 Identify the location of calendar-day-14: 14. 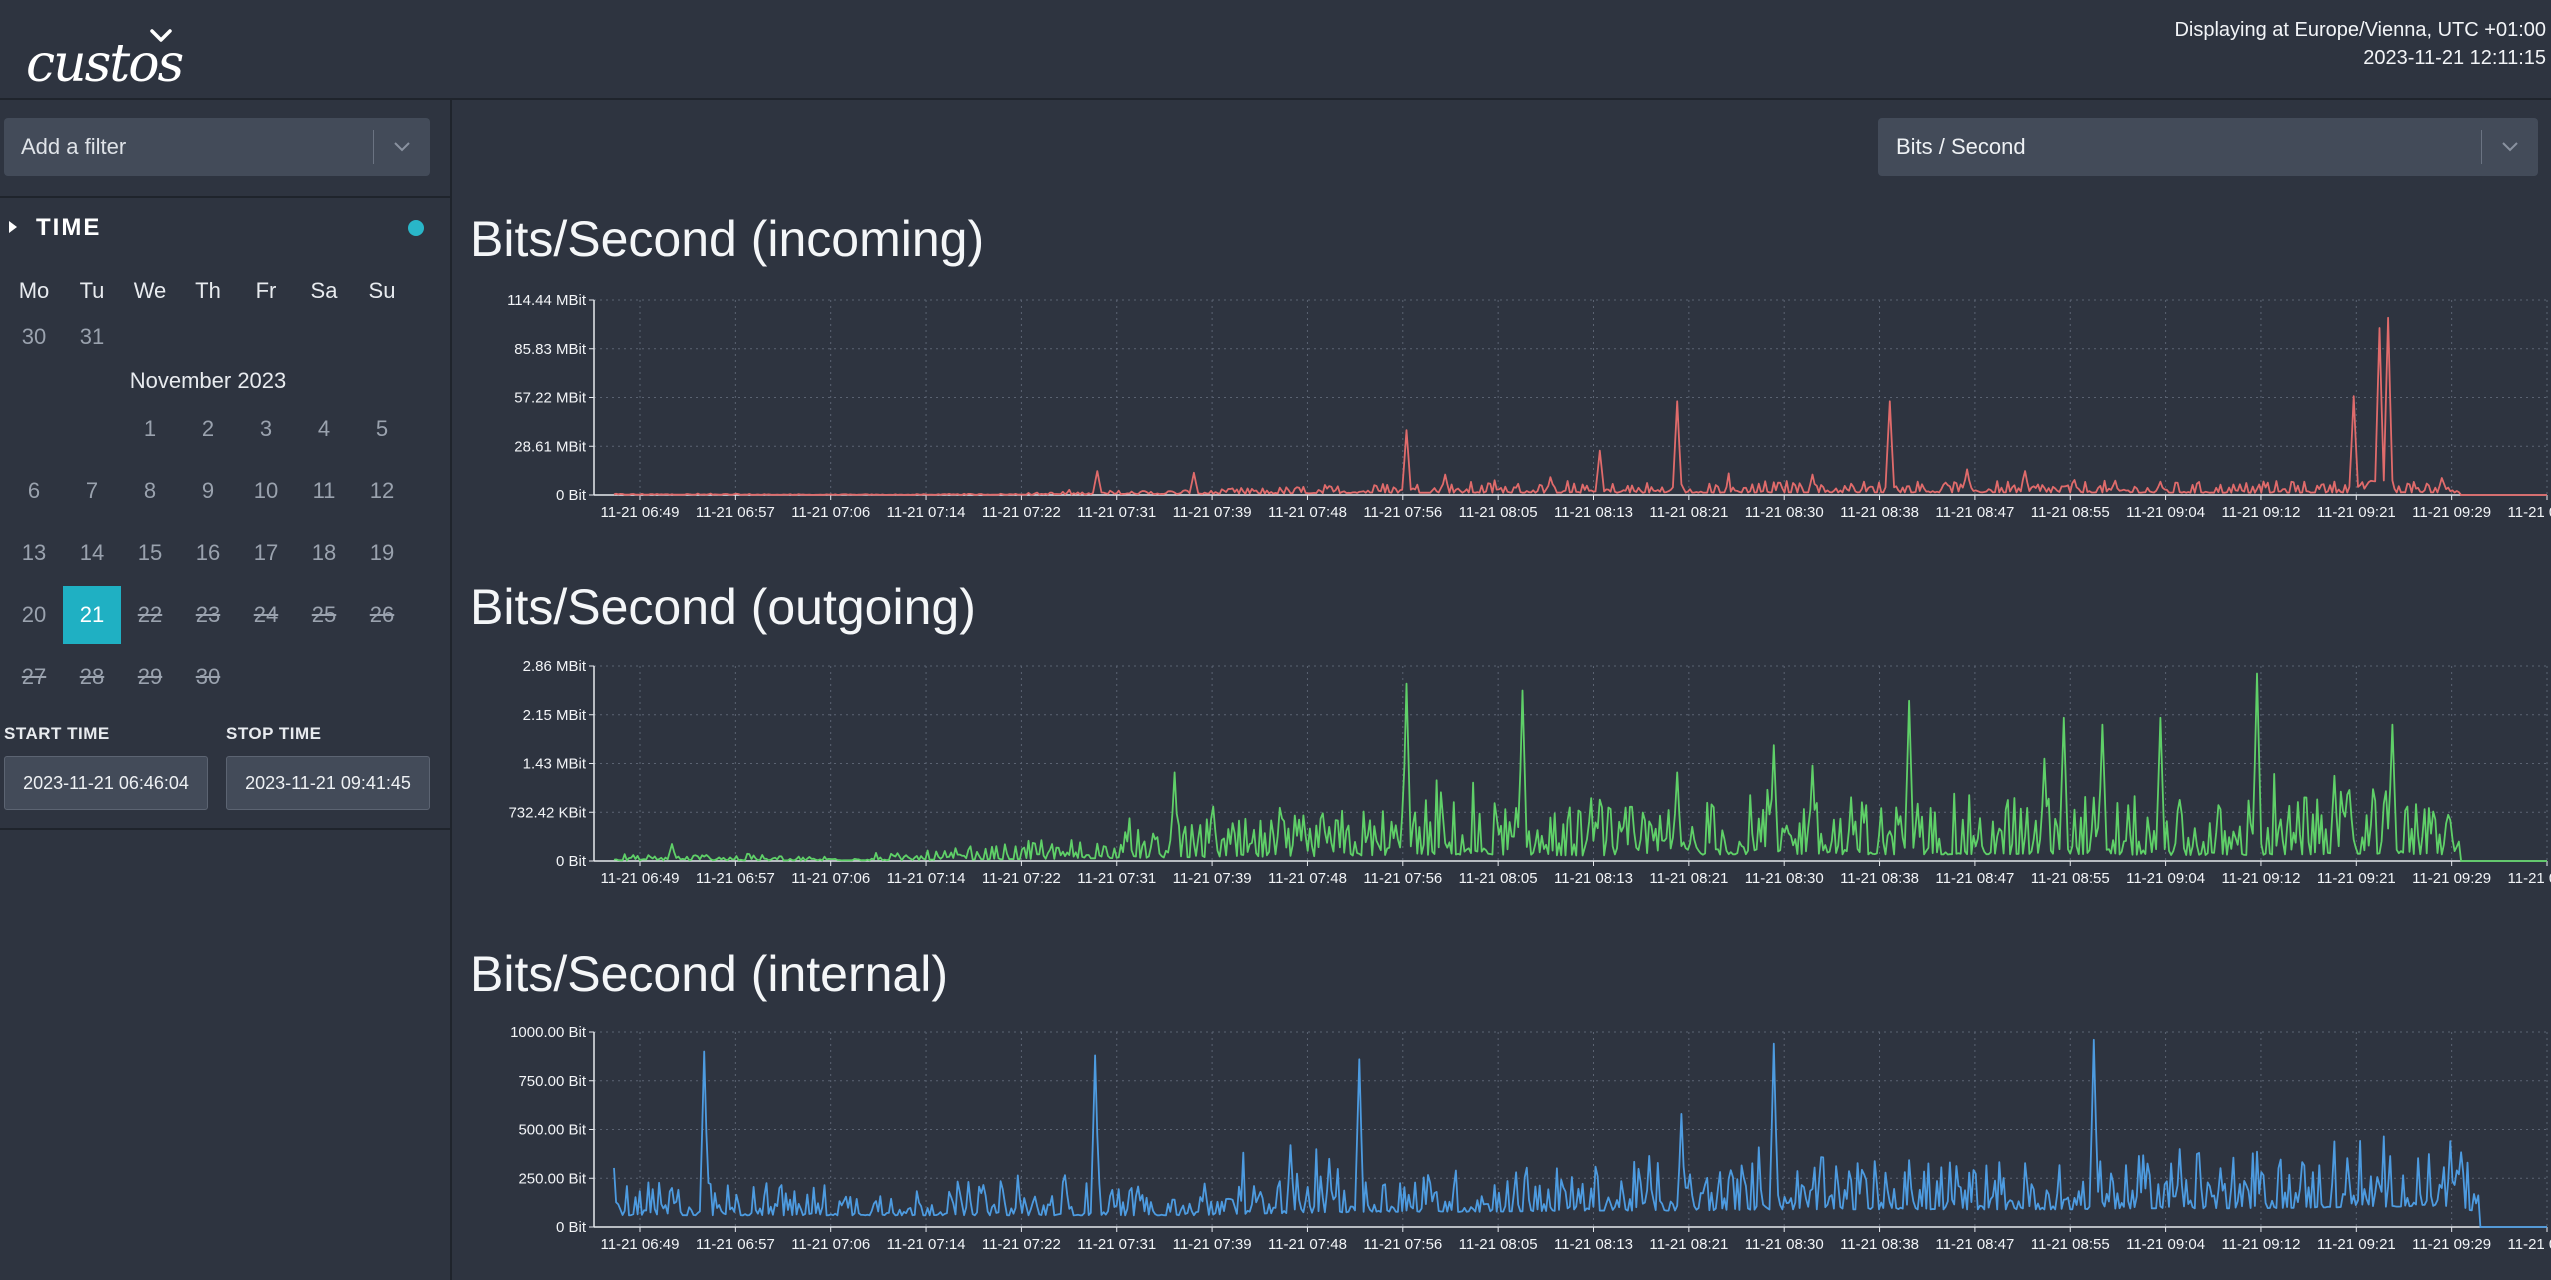
(92, 552).